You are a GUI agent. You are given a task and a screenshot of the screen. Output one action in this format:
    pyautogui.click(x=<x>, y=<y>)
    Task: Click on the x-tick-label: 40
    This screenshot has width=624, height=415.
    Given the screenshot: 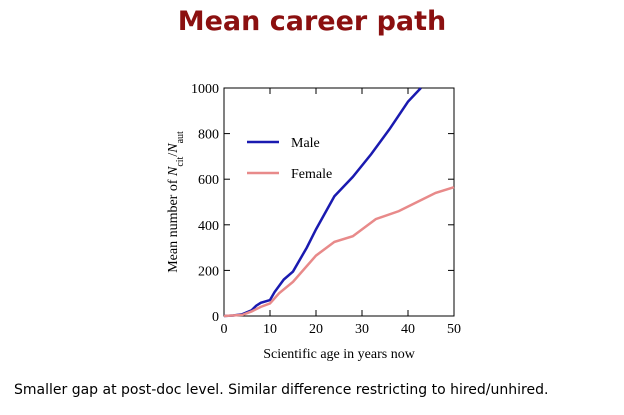 What is the action you would take?
    pyautogui.click(x=408, y=329)
    